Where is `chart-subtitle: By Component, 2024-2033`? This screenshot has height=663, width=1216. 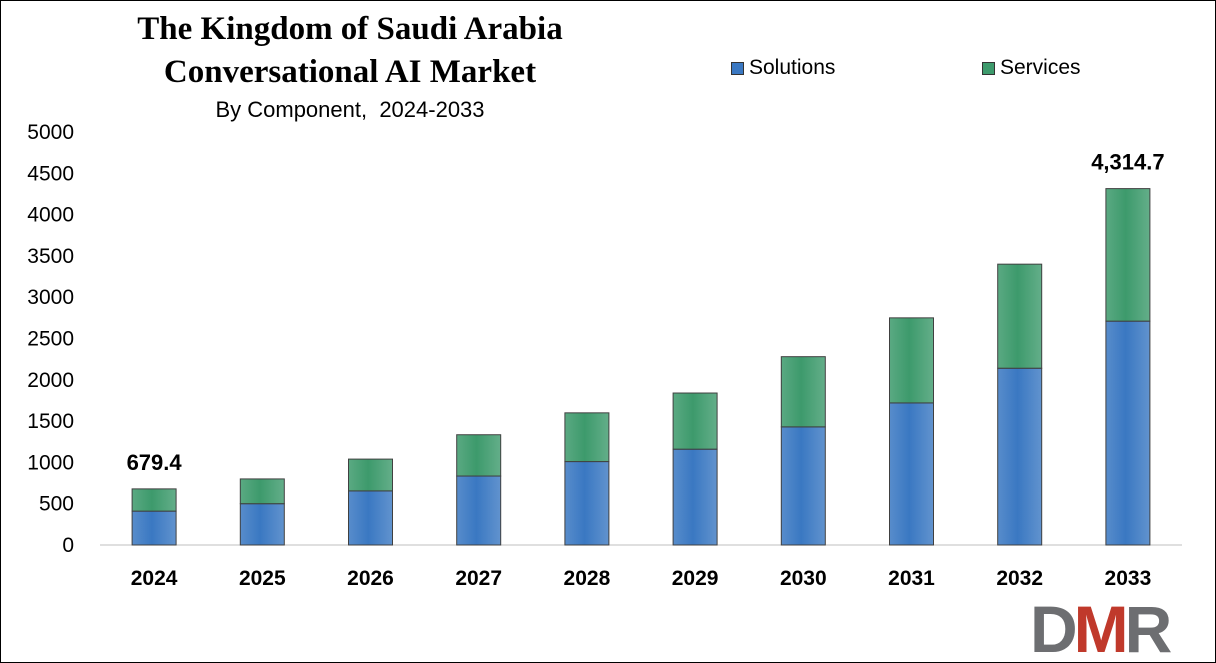 chart-subtitle: By Component, 2024-2033 is located at coordinates (350, 109).